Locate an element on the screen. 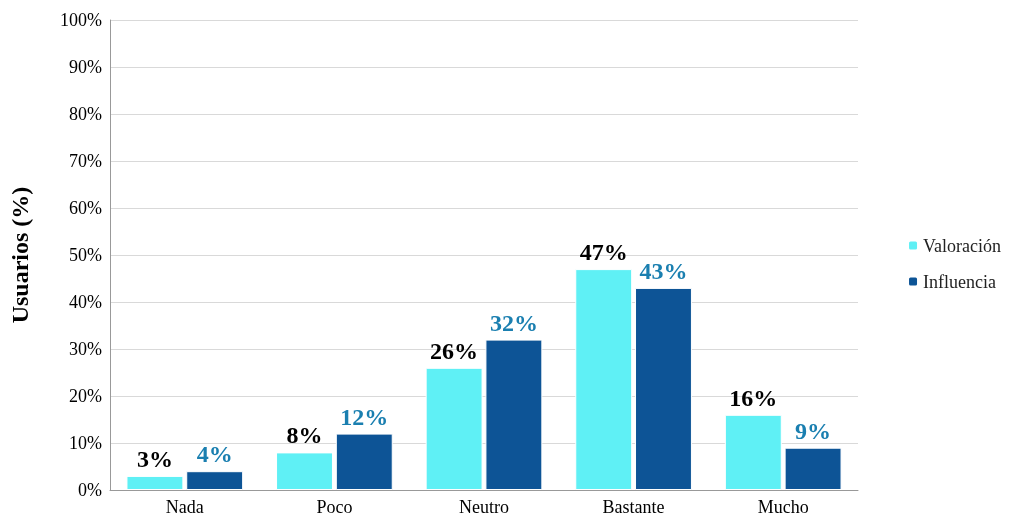  data-label: 4% is located at coordinates (214, 454).